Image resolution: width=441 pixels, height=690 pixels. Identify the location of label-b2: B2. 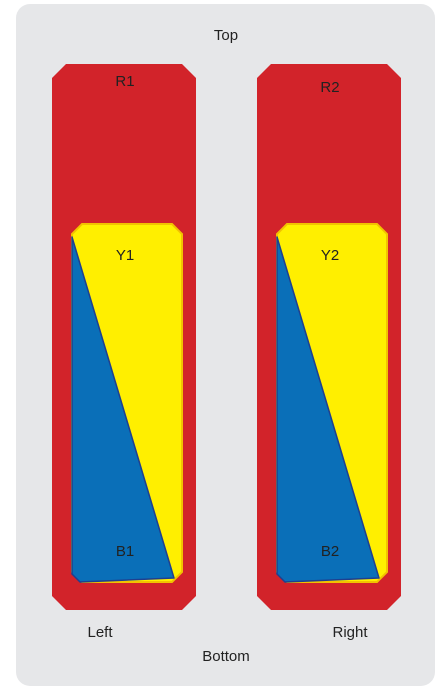
(330, 551).